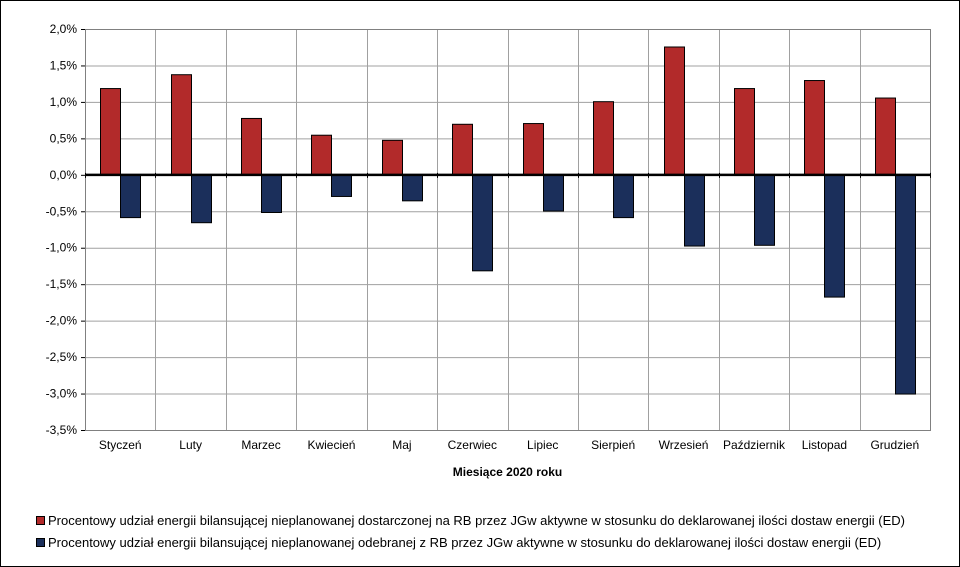  What do you see at coordinates (613, 445) in the screenshot?
I see `x-tick-label: Sierpień` at bounding box center [613, 445].